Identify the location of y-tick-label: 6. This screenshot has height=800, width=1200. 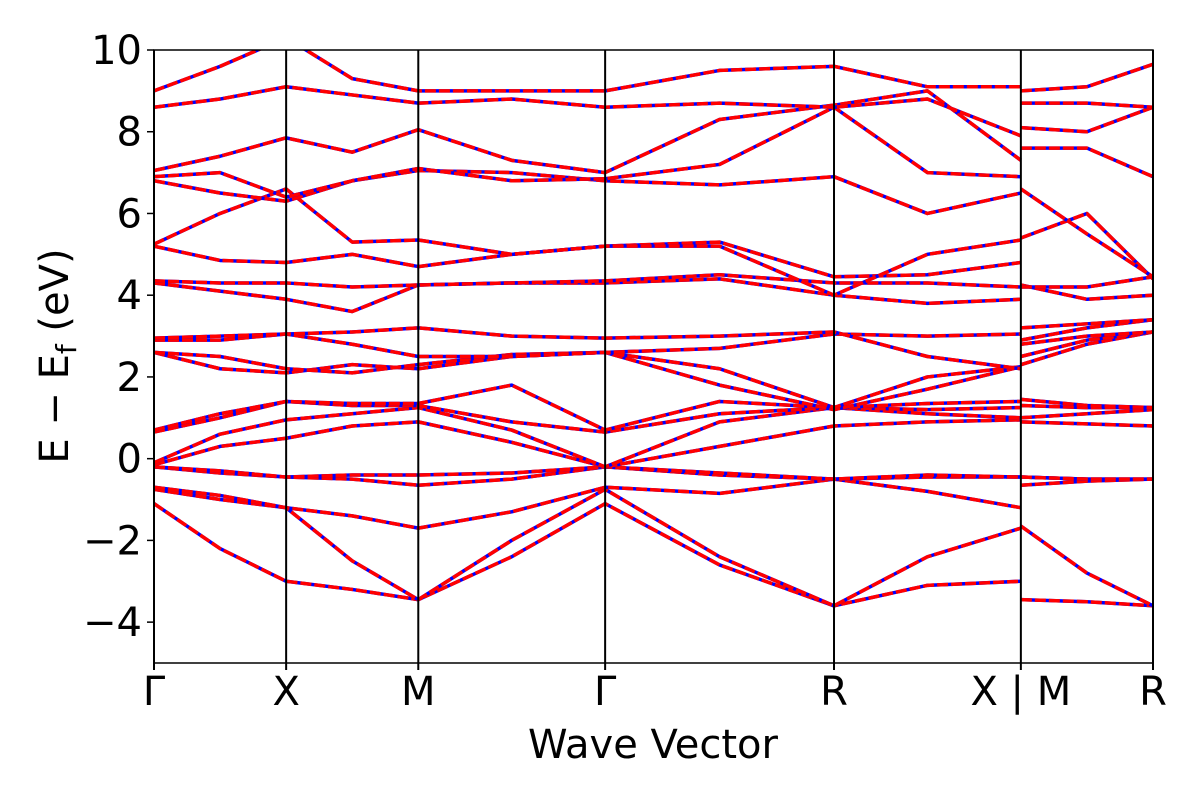
(129, 214).